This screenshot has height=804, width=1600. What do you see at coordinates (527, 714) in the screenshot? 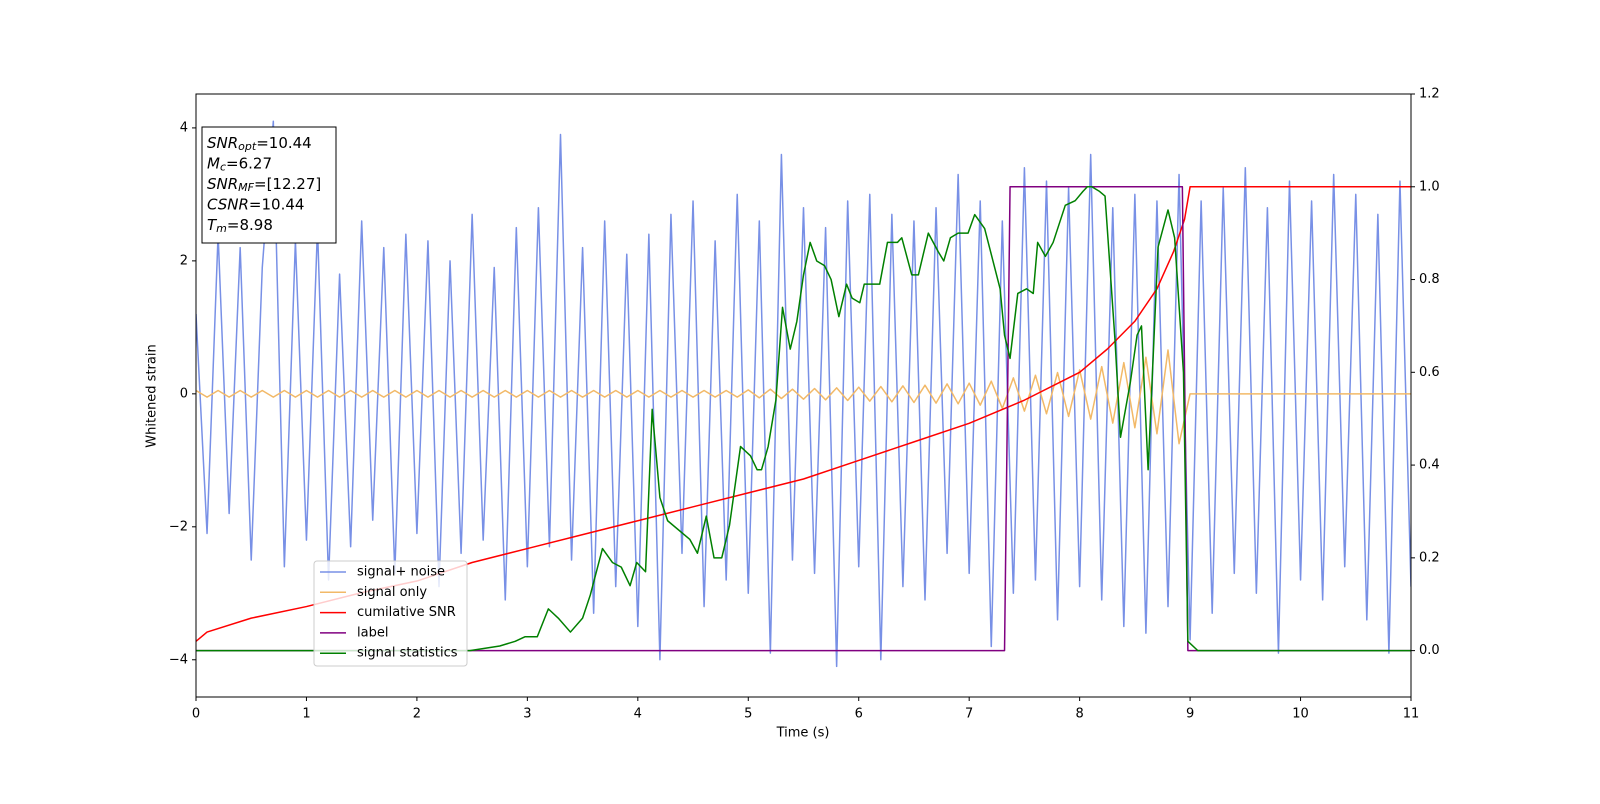
I see `x-tick-label: 3` at bounding box center [527, 714].